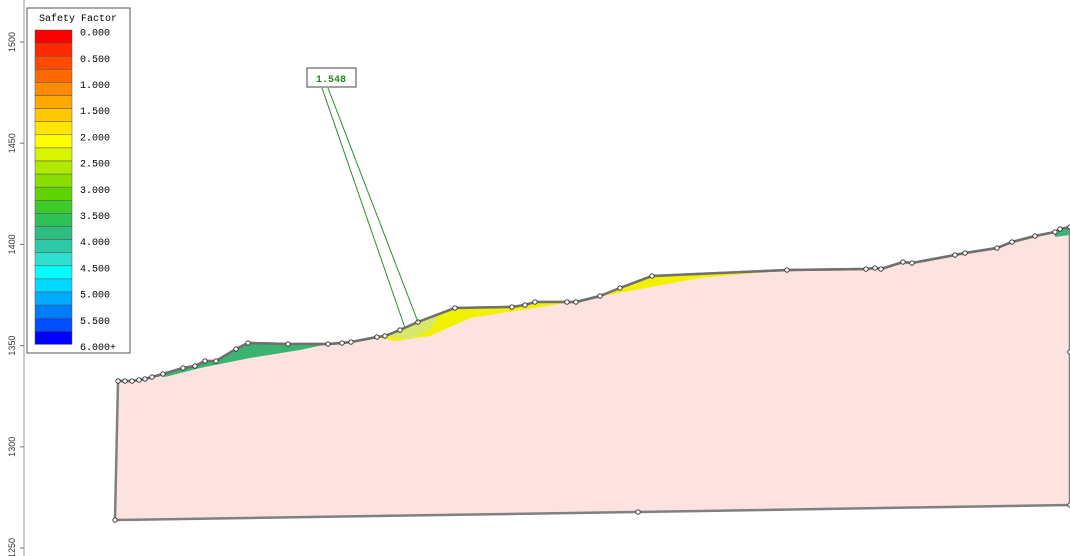  Describe the element at coordinates (95, 296) in the screenshot. I see `legend-label: 5.000` at that location.